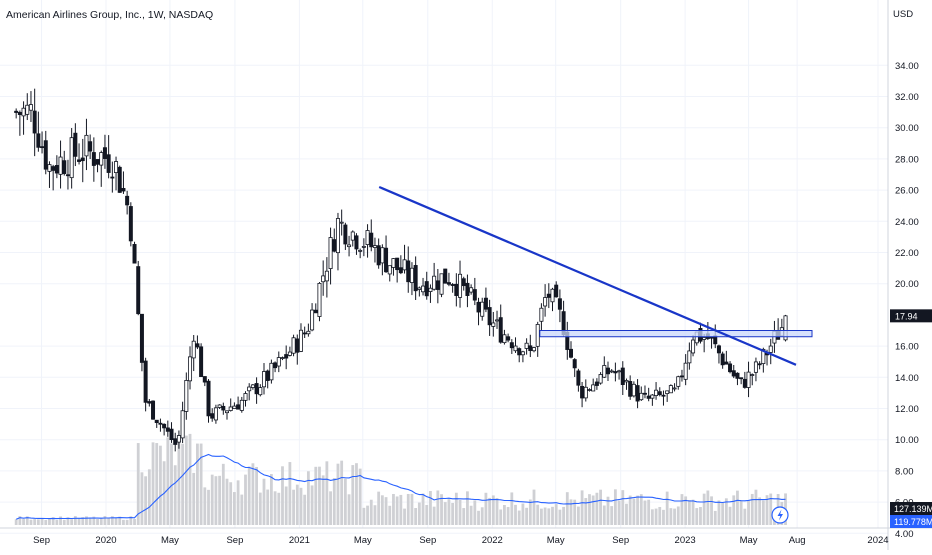  What do you see at coordinates (676, 334) in the screenshot?
I see `horizontal-price-zone` at bounding box center [676, 334].